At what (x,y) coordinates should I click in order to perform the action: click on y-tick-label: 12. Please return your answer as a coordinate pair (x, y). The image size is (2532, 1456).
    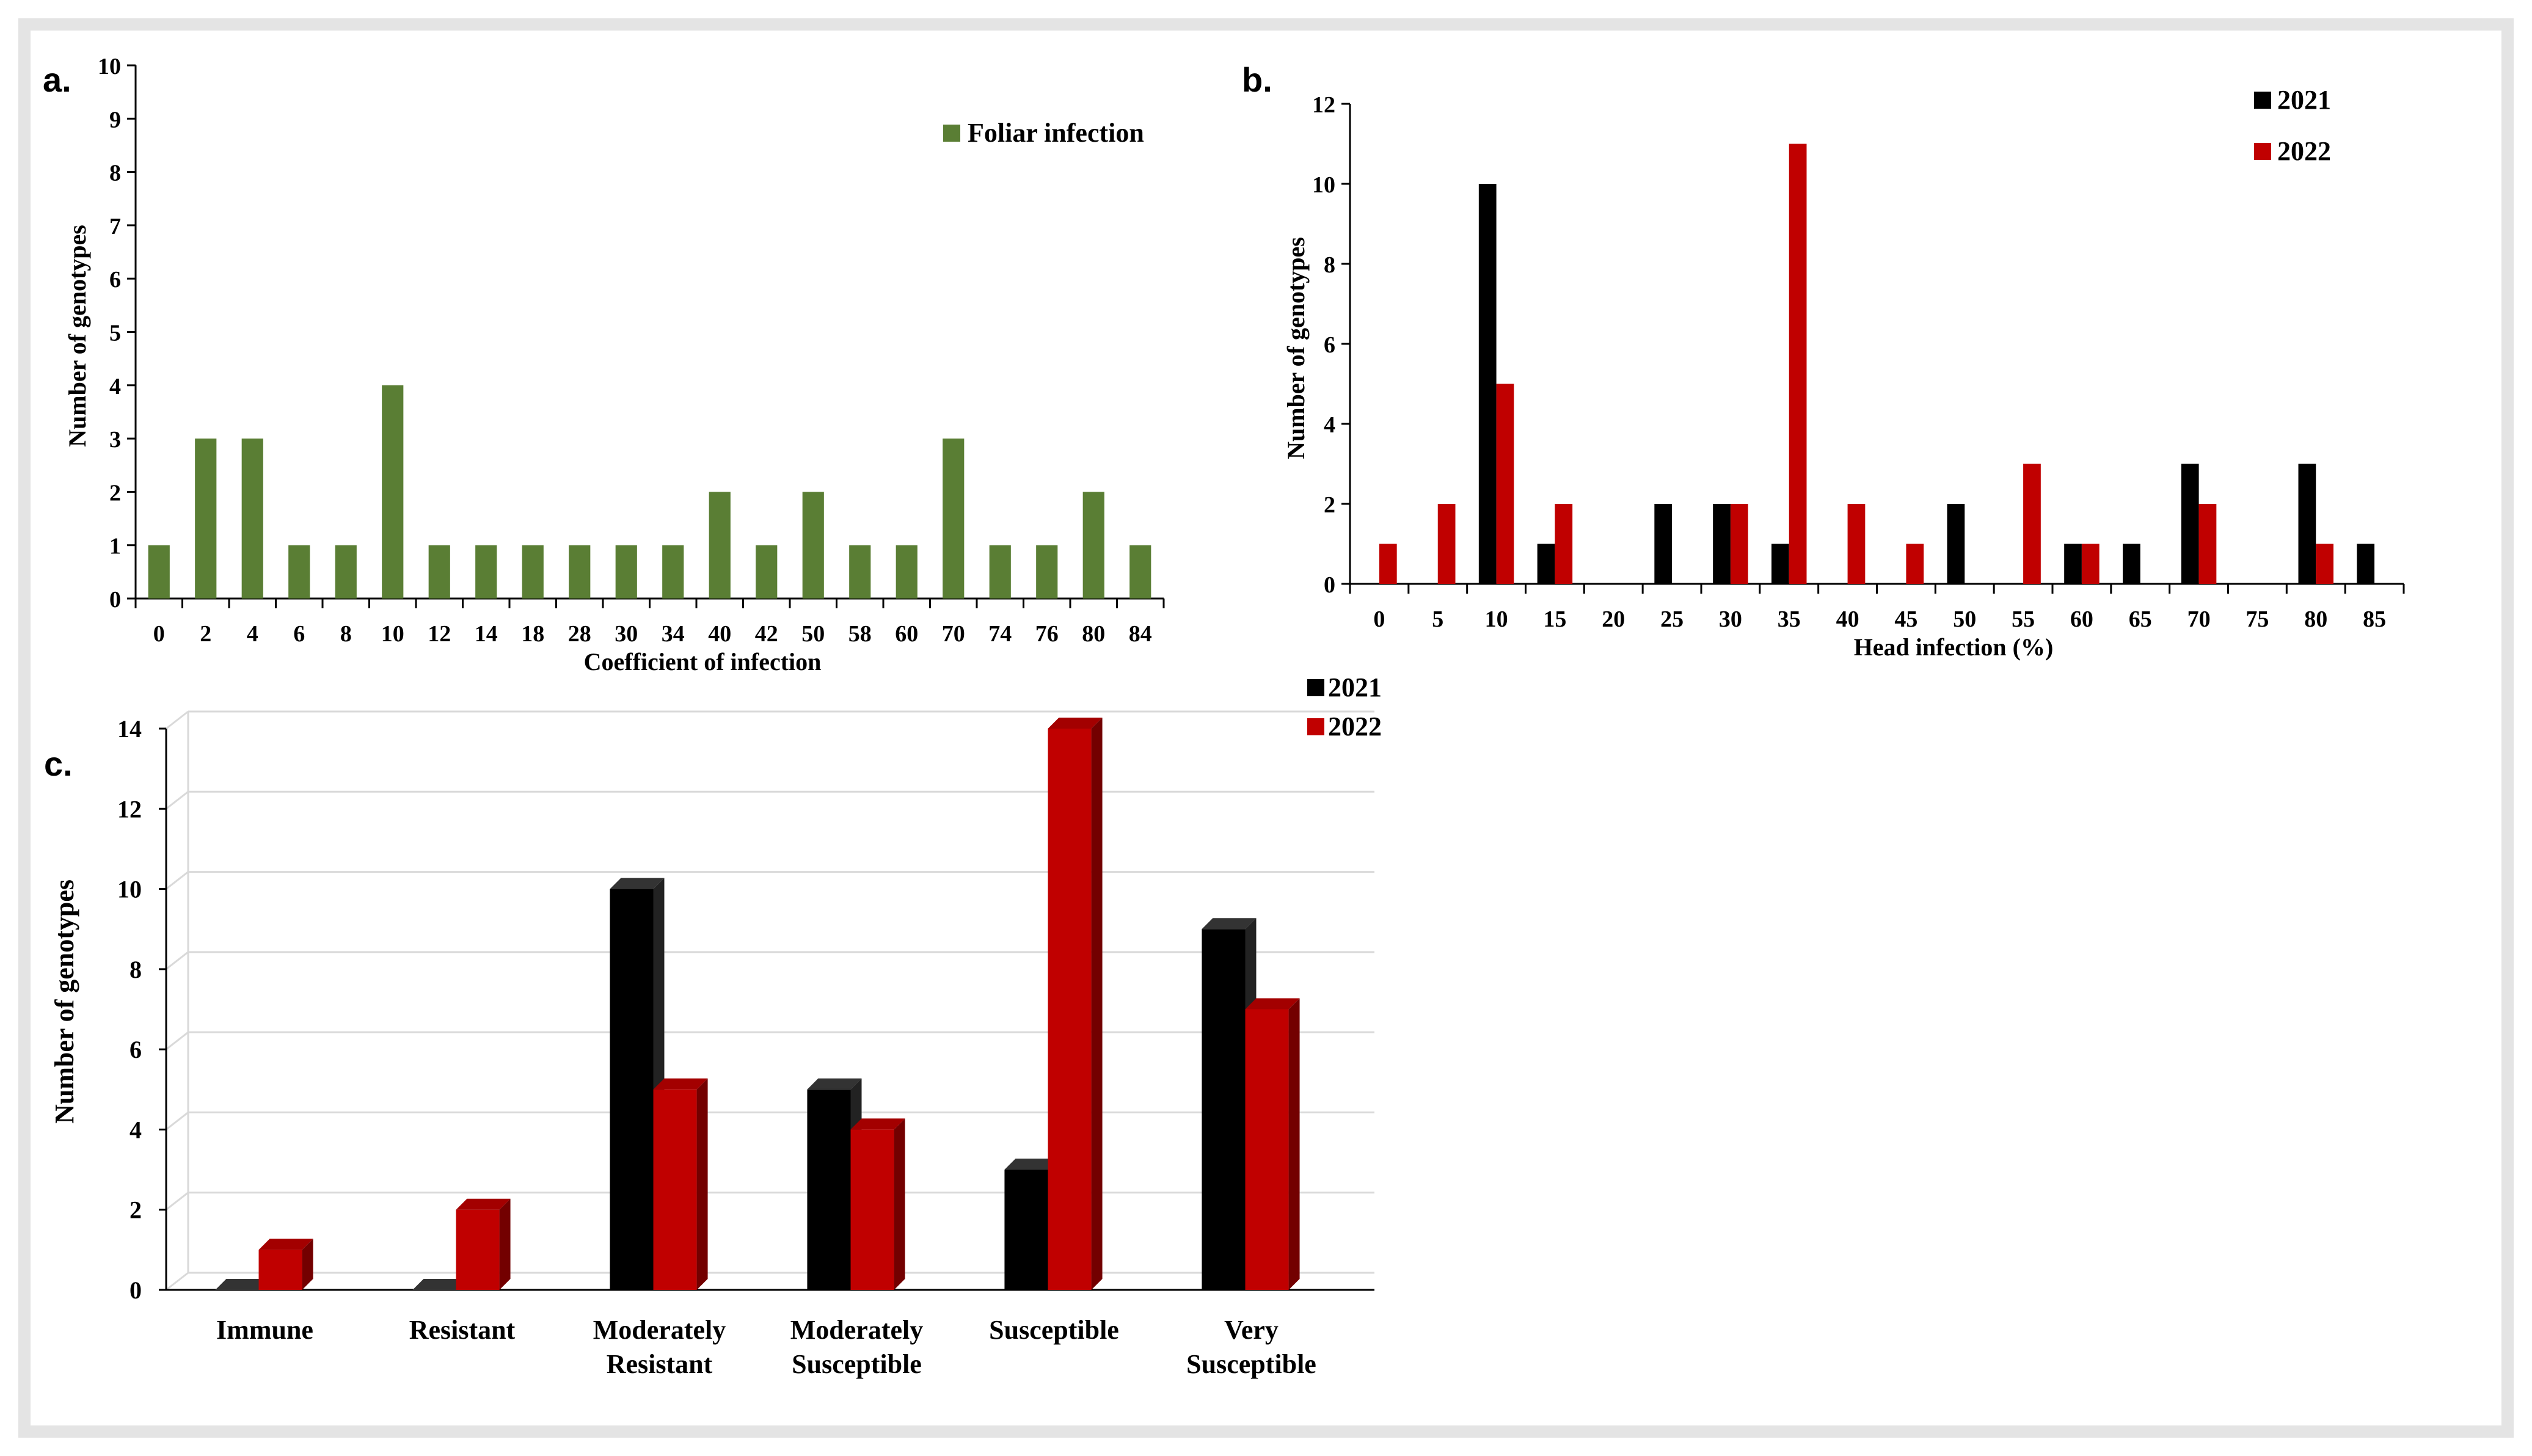
    Looking at the image, I should click on (1324, 105).